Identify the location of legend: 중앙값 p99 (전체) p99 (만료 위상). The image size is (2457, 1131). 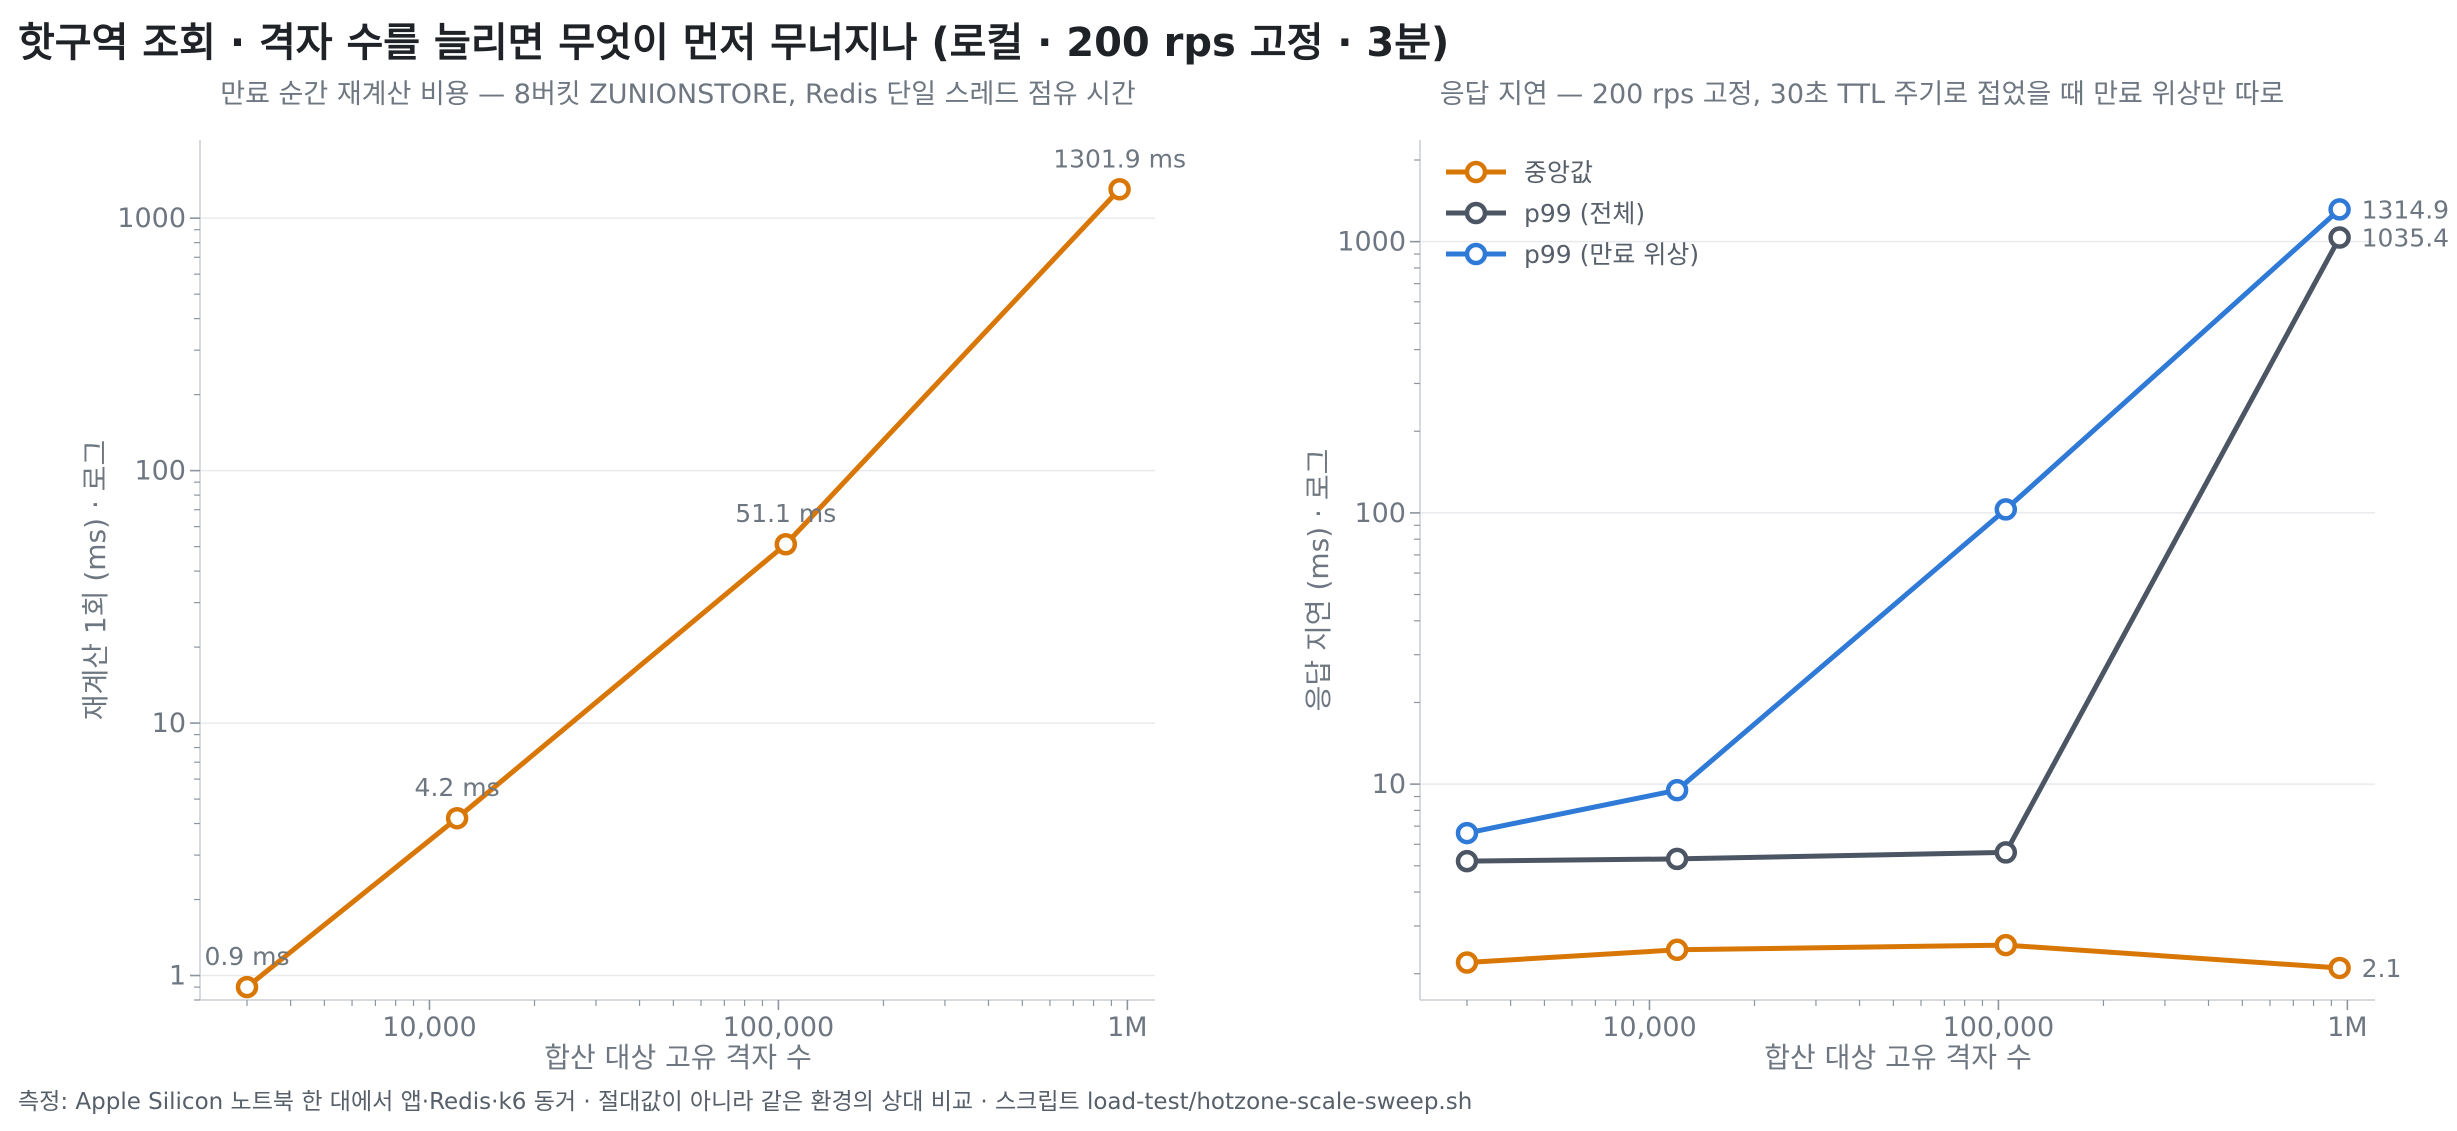
(1572, 213).